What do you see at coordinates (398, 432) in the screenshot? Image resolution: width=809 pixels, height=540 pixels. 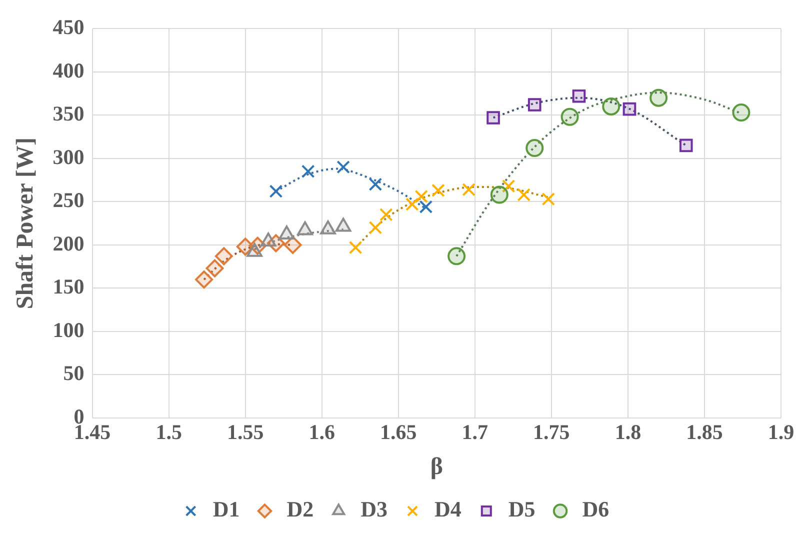 I see `x-tick-label: 1.65` at bounding box center [398, 432].